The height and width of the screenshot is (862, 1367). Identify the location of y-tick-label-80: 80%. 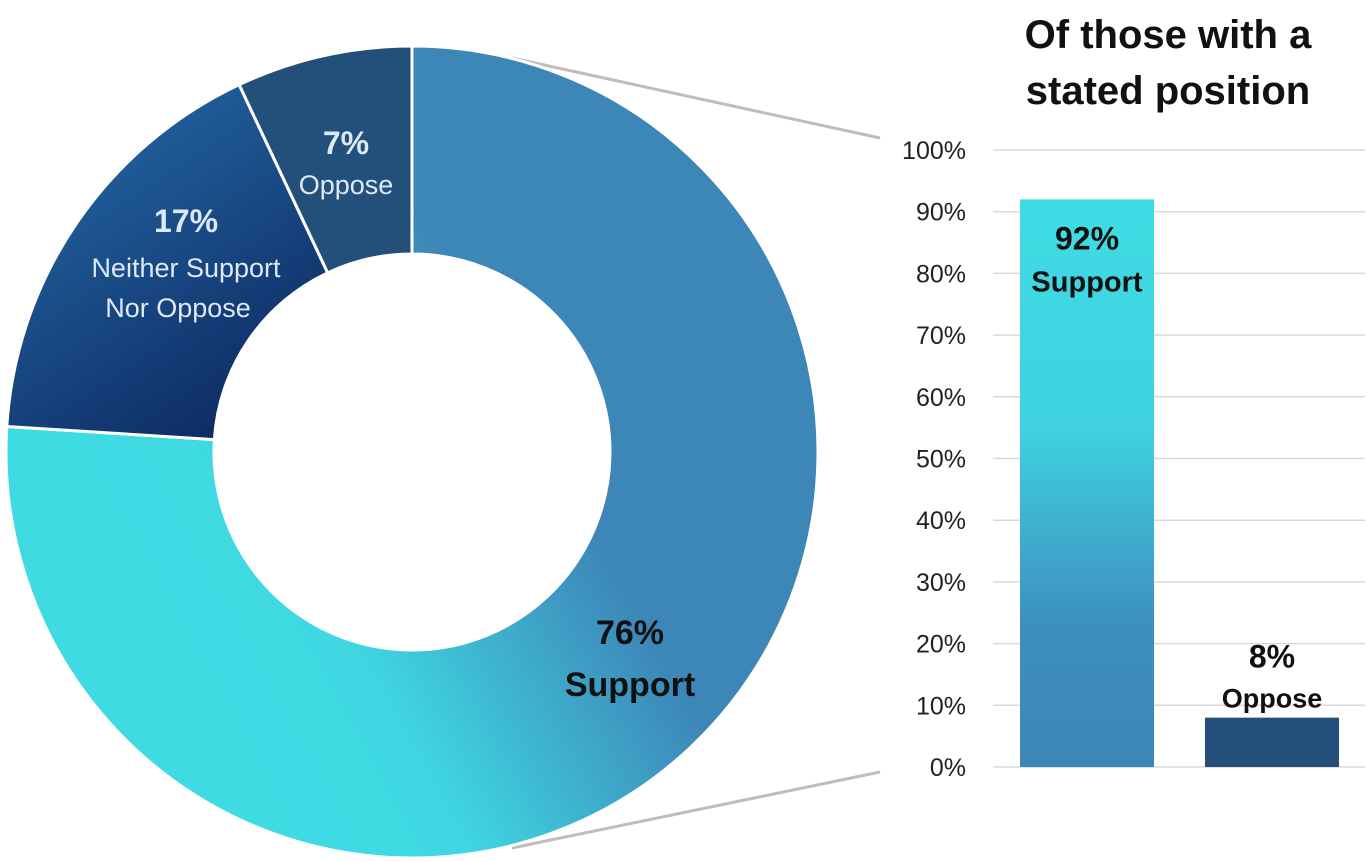
(941, 274).